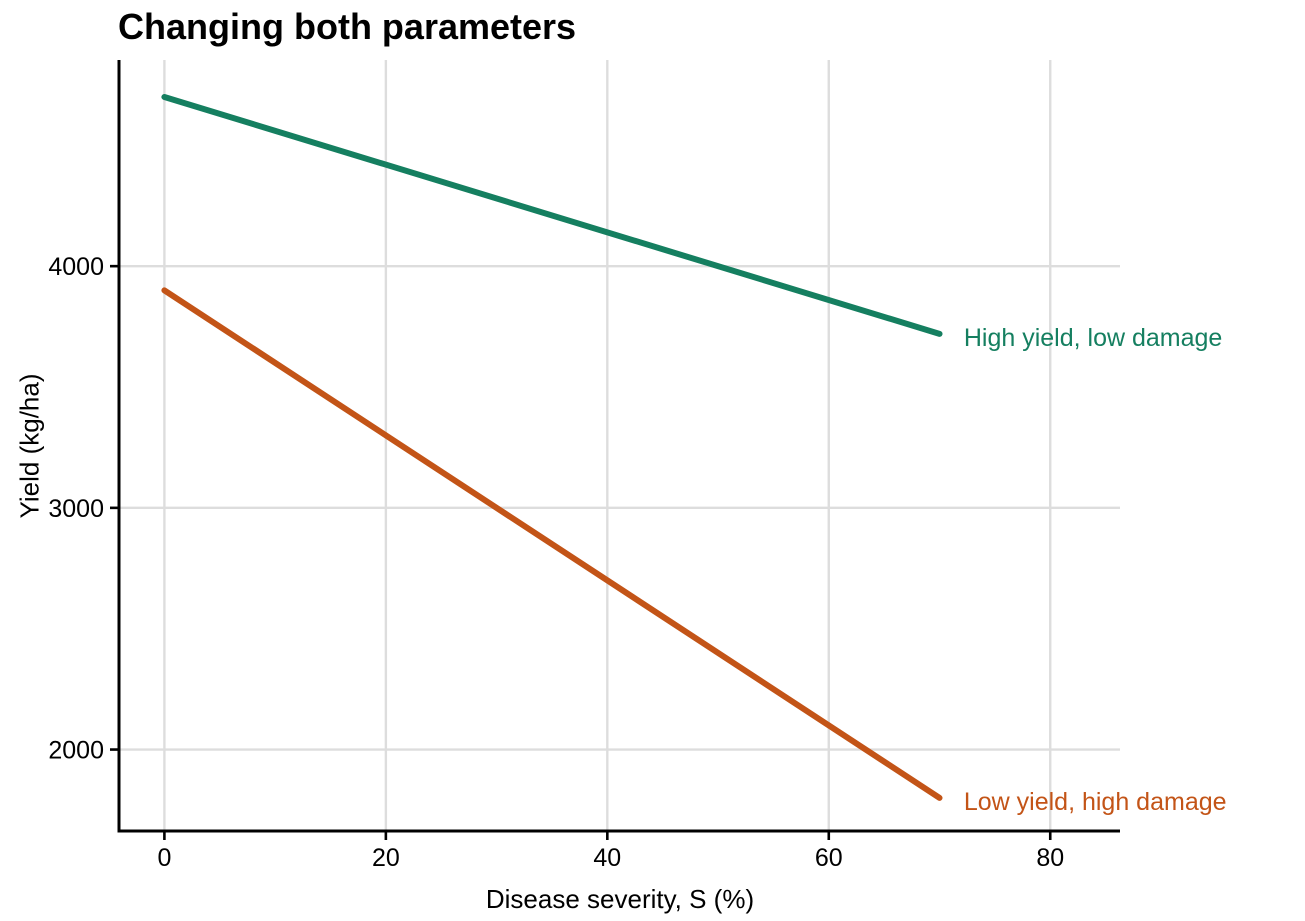 The height and width of the screenshot is (921, 1305). Describe the element at coordinates (829, 858) in the screenshot. I see `x-tick-label-60: 60` at that location.